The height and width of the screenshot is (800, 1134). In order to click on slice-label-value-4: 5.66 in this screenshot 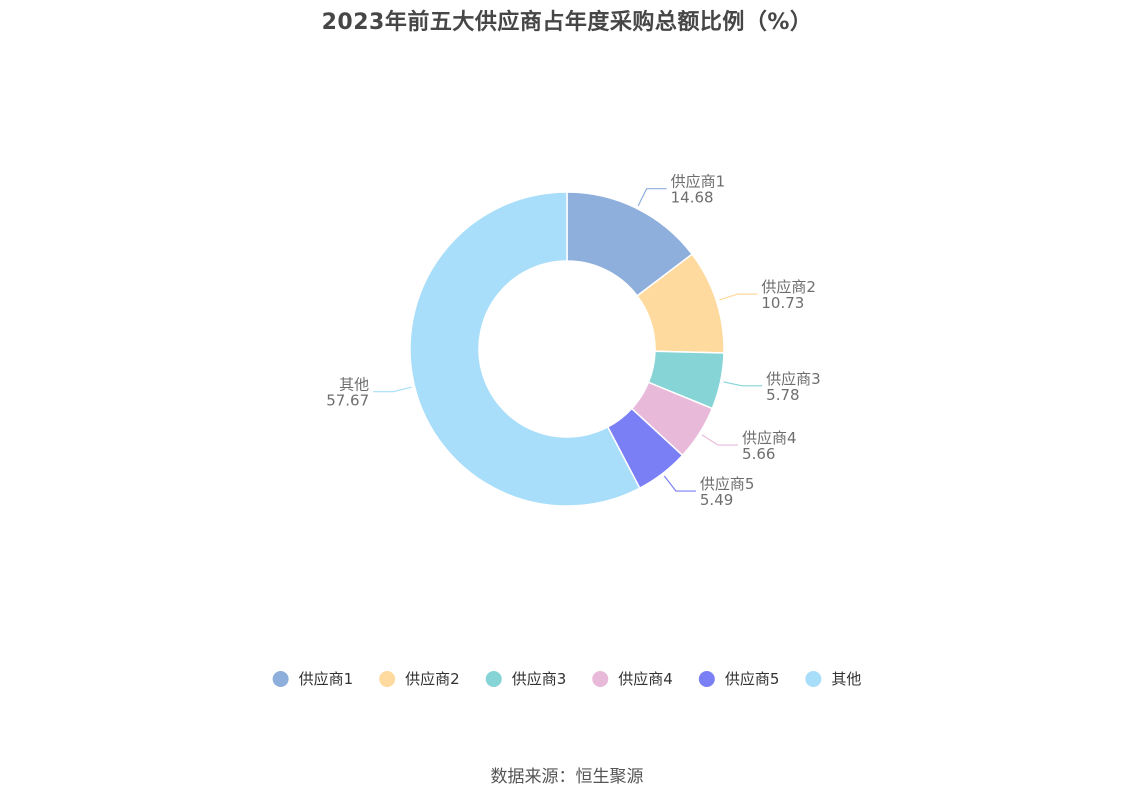, I will do `click(758, 454)`.